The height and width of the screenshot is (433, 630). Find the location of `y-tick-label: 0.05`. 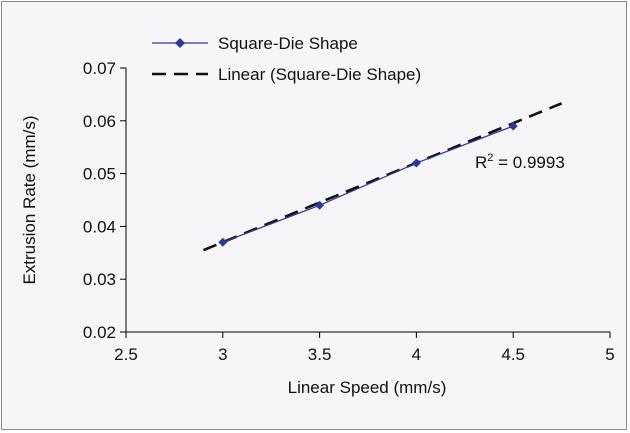

y-tick-label: 0.05 is located at coordinates (99, 174).